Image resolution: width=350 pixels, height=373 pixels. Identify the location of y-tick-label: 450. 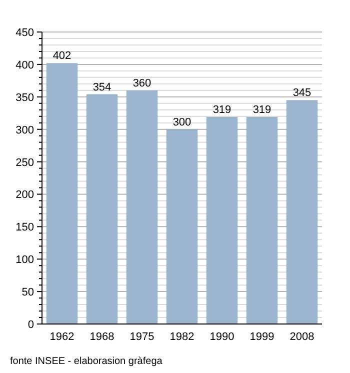
(25, 33).